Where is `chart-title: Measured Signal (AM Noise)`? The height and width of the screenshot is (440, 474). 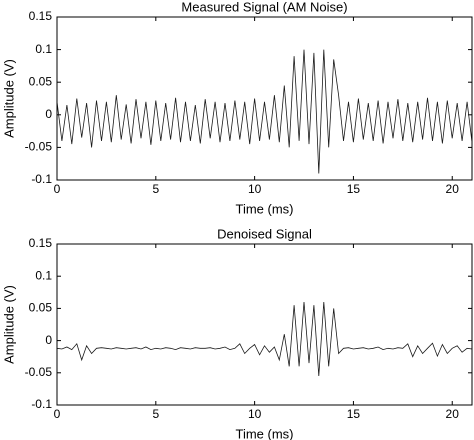 chart-title: Measured Signal (AM Noise) is located at coordinates (264, 7).